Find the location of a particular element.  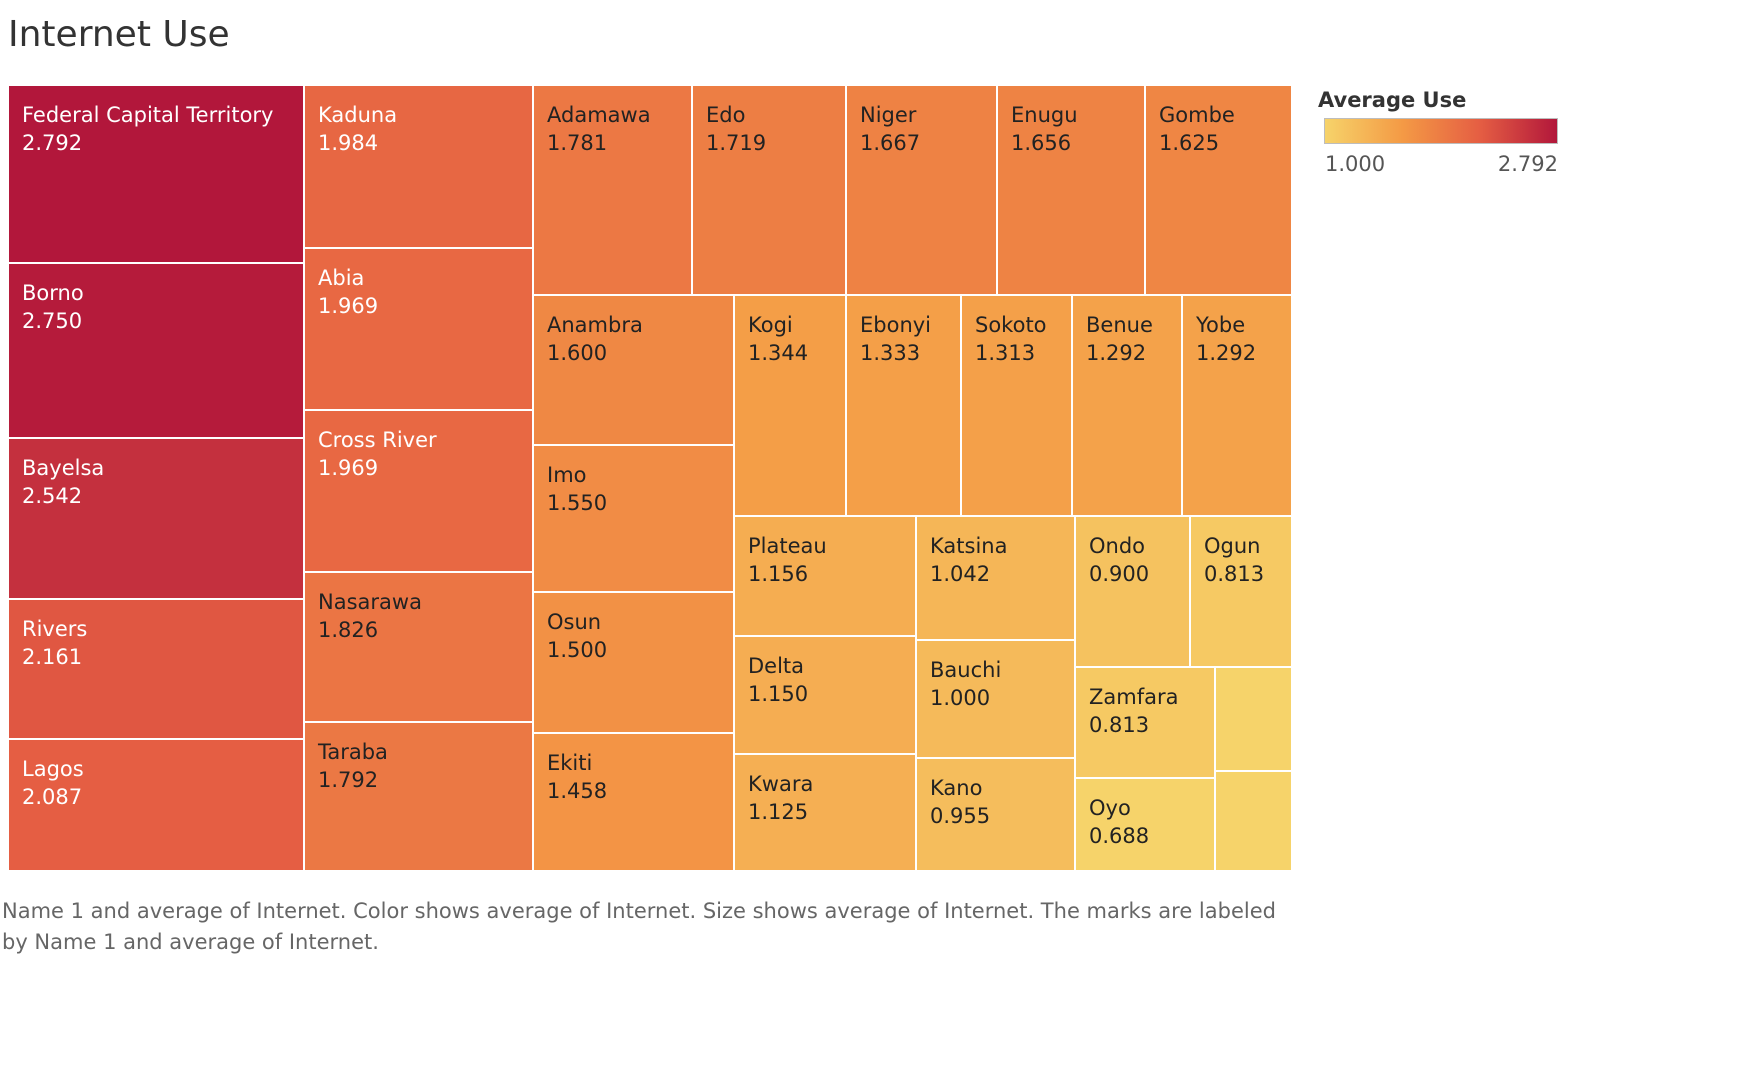

cell-name-label: Adamawa is located at coordinates (599, 115).